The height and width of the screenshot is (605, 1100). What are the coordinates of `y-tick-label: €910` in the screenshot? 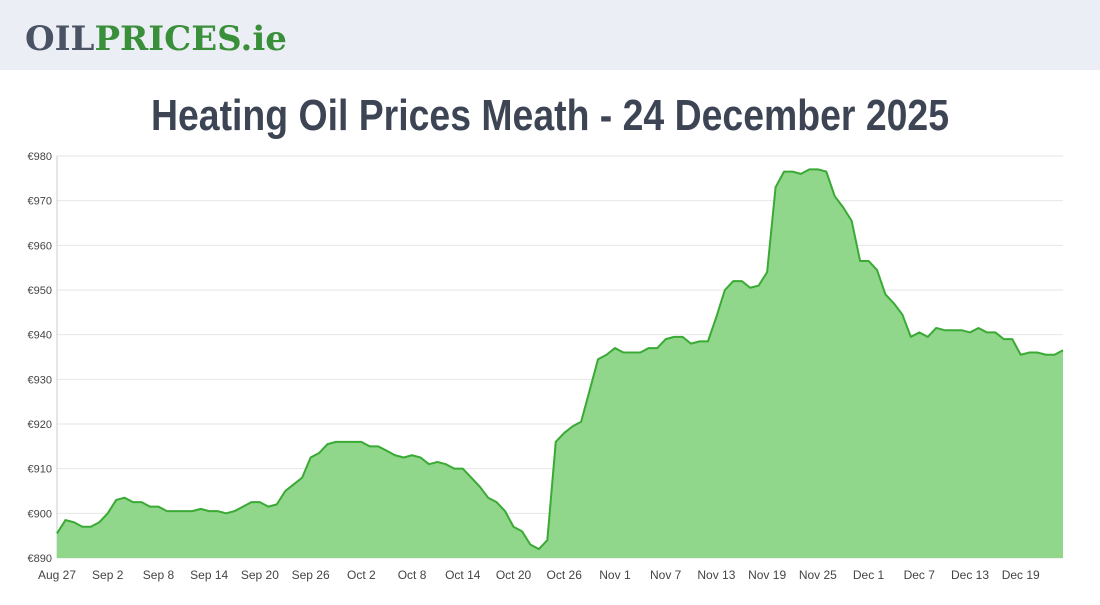 It's located at (40, 470).